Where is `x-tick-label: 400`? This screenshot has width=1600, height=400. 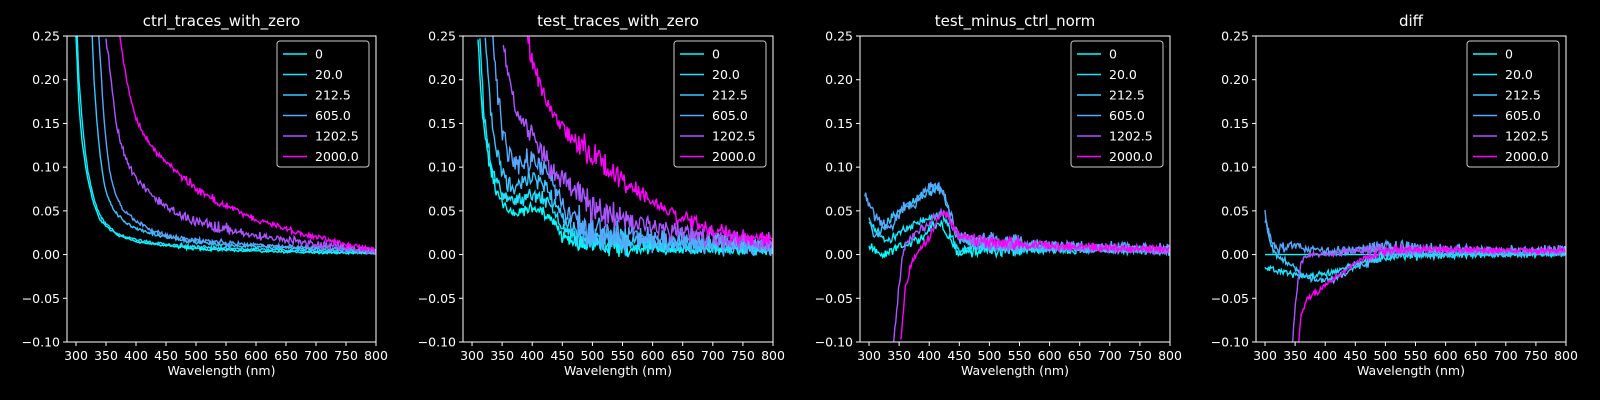 x-tick-label: 400 is located at coordinates (1325, 355).